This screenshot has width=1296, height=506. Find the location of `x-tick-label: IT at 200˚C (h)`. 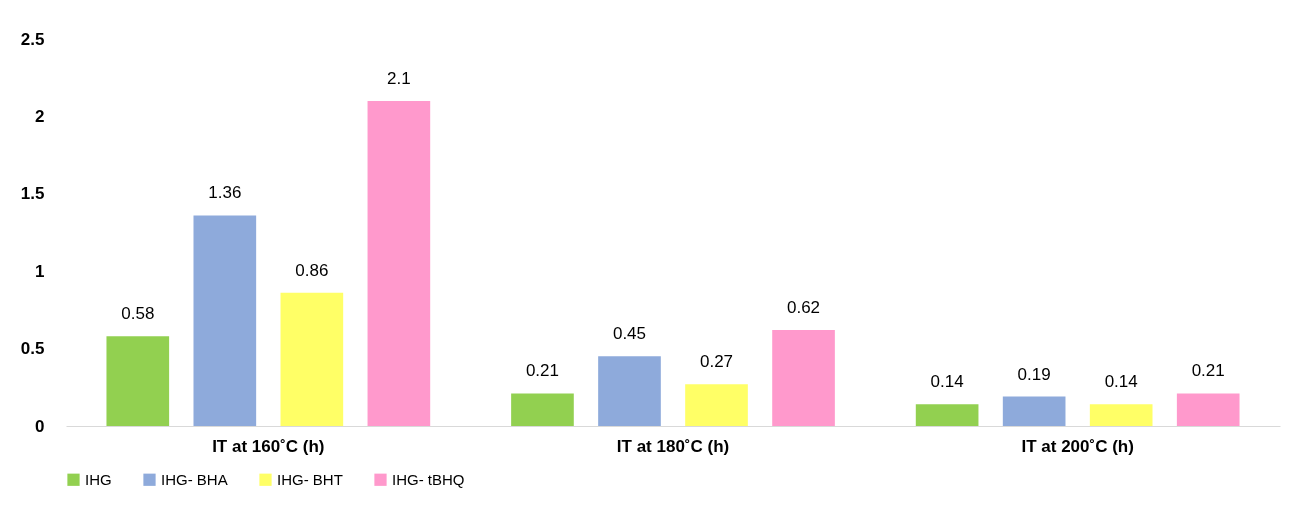

x-tick-label: IT at 200˚C (h) is located at coordinates (1077, 446).